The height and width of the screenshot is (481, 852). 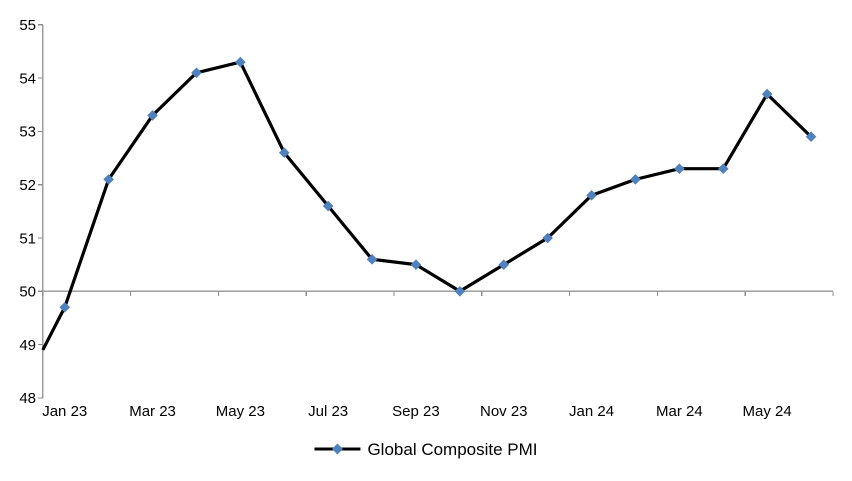 What do you see at coordinates (27, 212) in the screenshot?
I see `y-tick-labels: 48 49 50 51 52 53 54 55` at bounding box center [27, 212].